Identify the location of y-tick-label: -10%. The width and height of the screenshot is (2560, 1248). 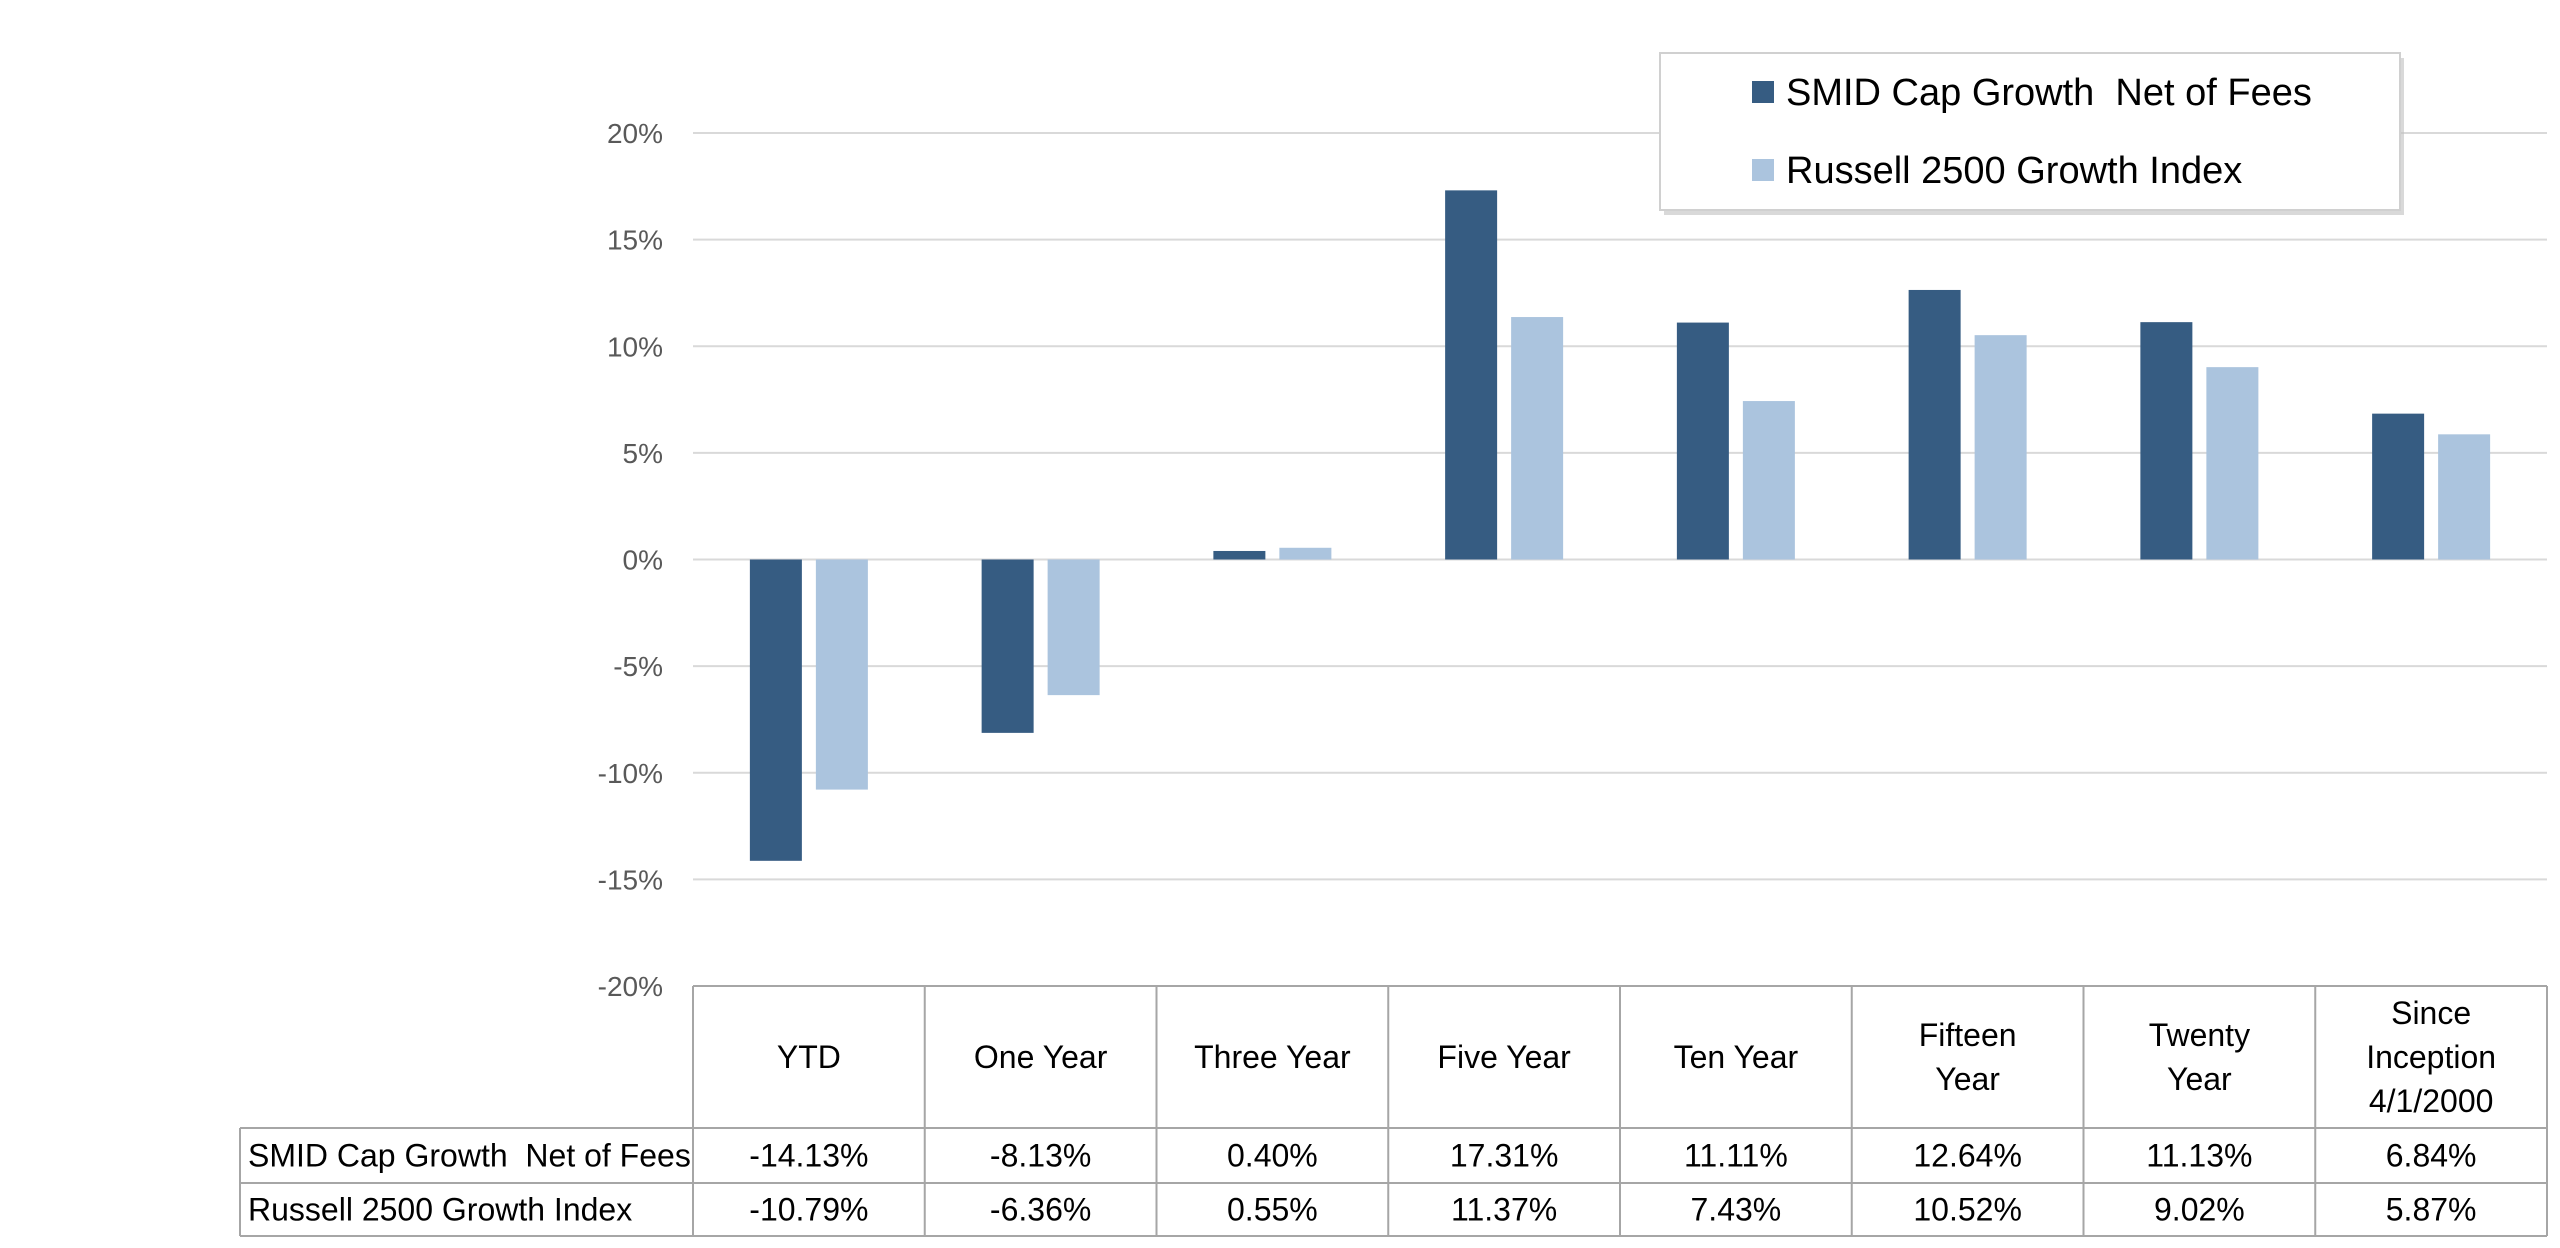
(630, 773).